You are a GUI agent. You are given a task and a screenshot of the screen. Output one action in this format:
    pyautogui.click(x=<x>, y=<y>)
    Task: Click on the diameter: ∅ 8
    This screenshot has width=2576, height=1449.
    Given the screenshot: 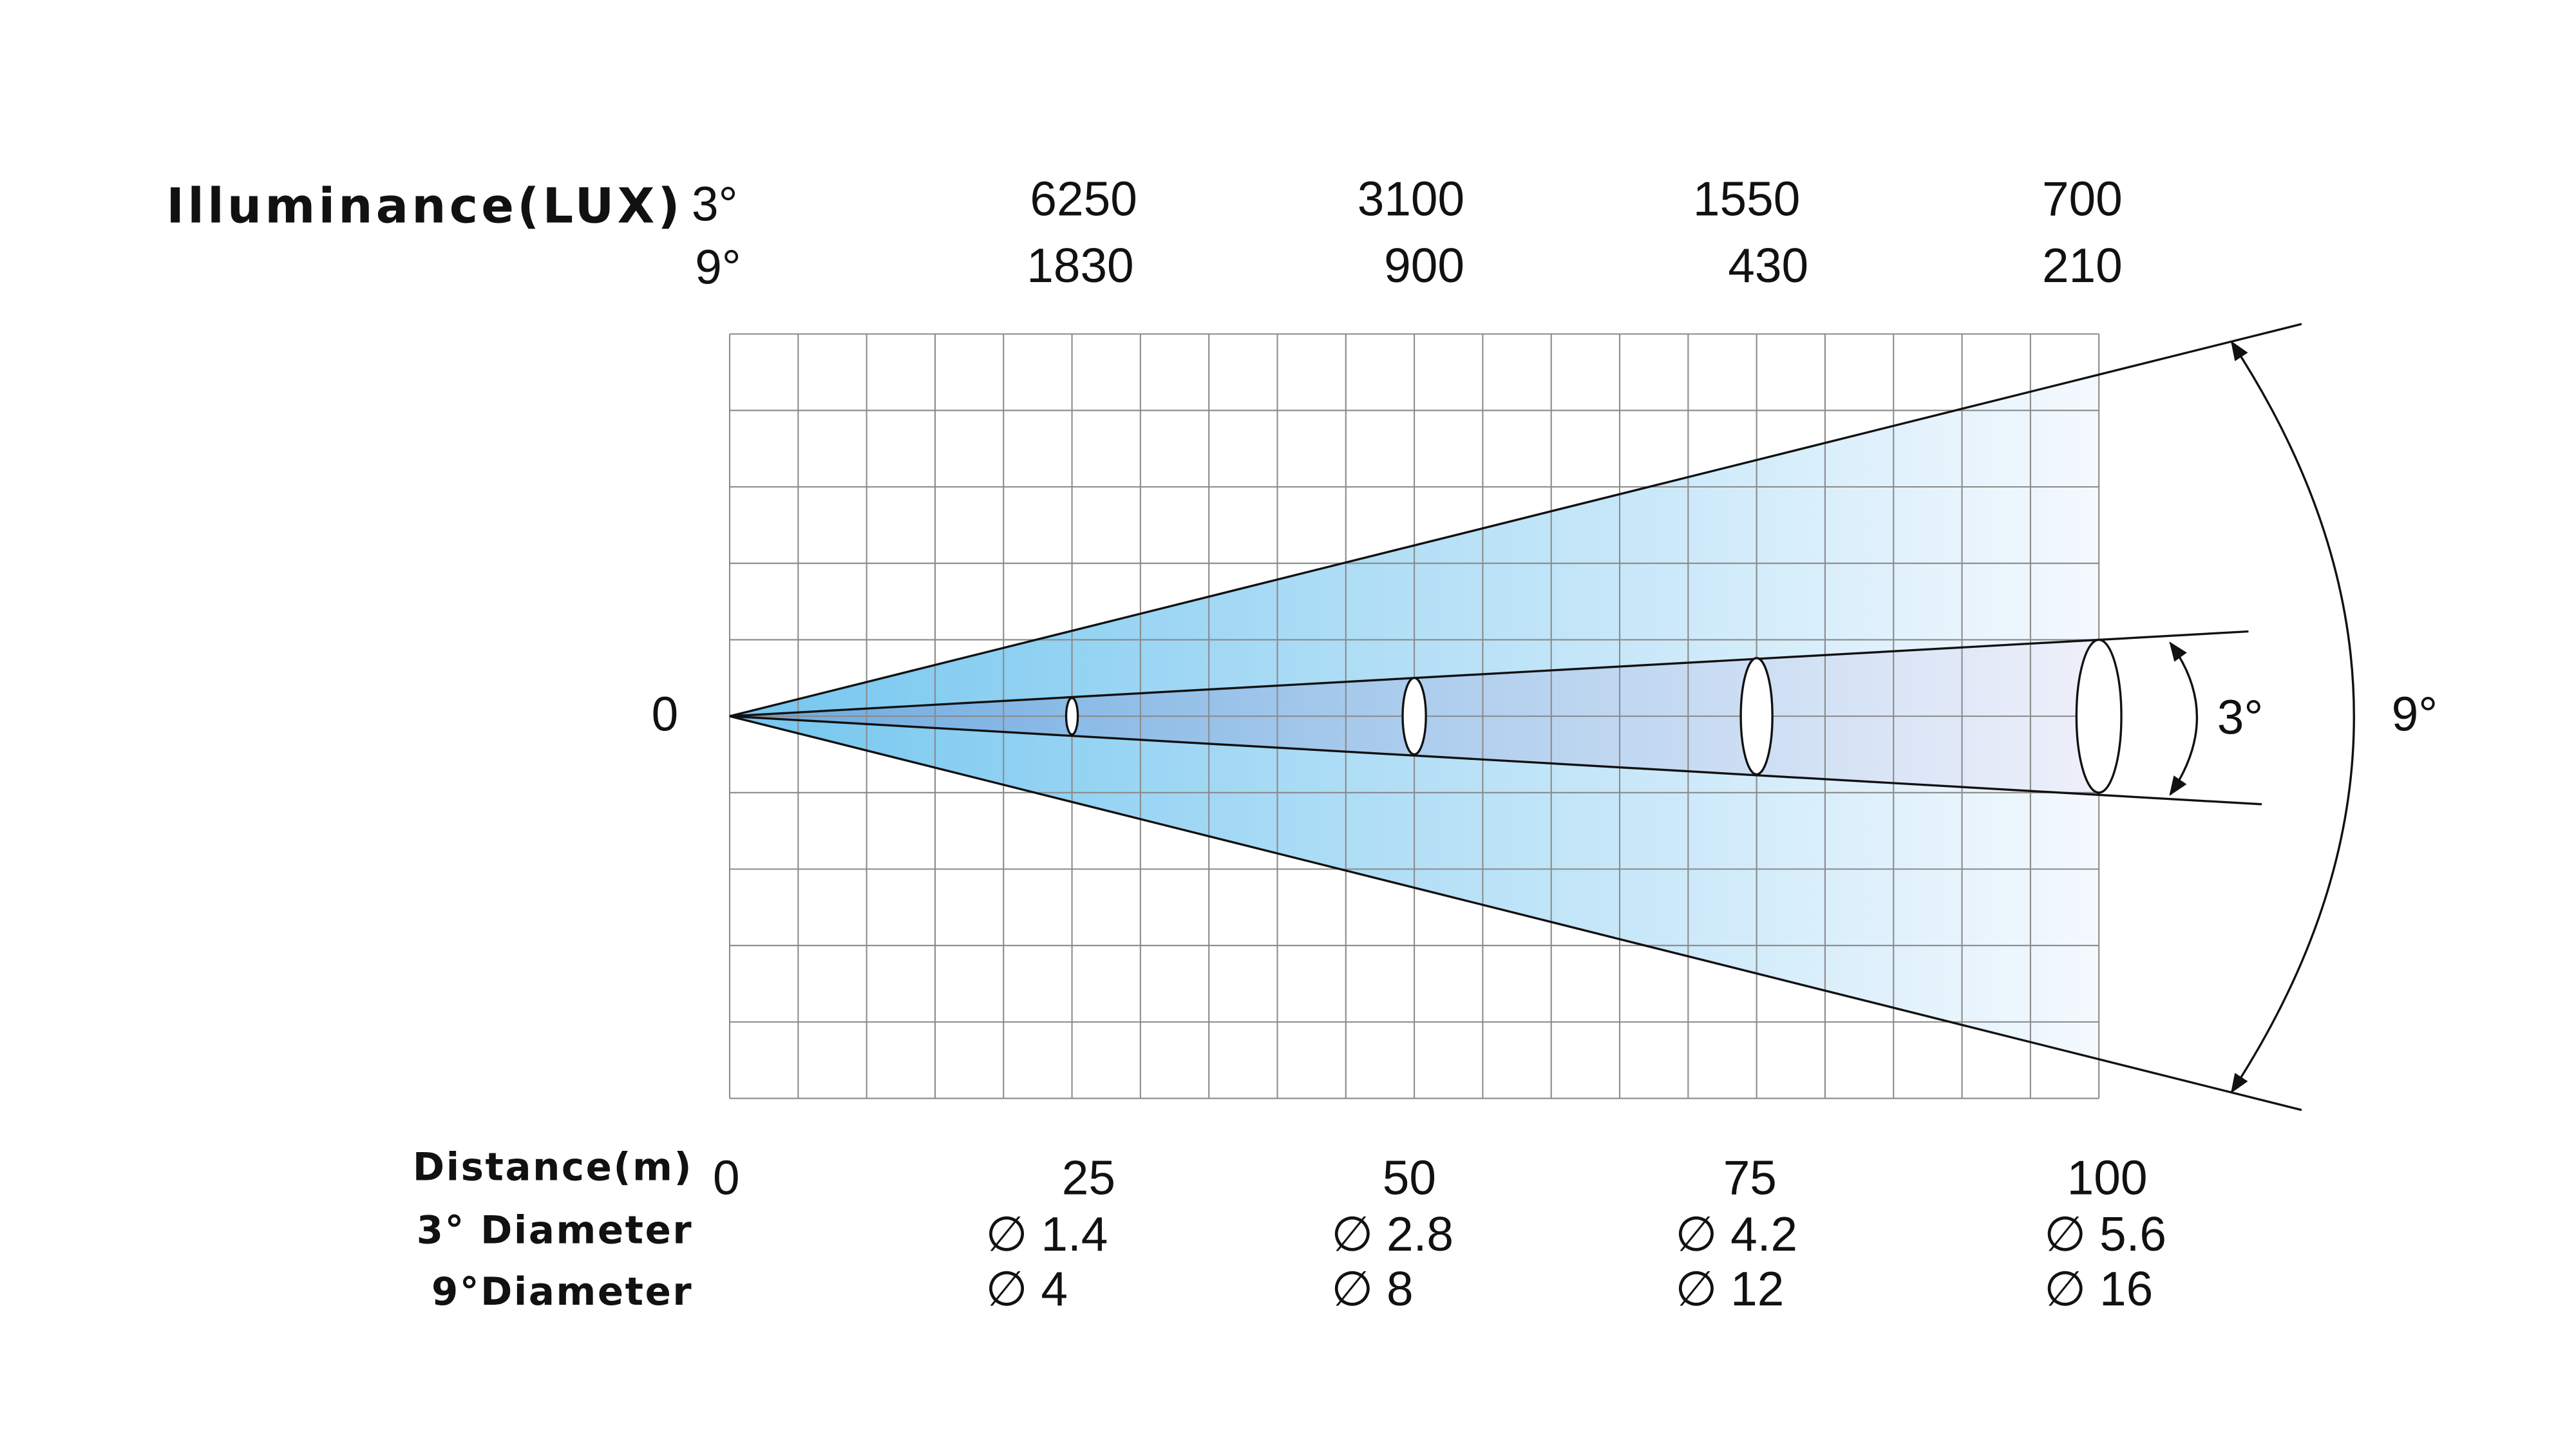 What is the action you would take?
    pyautogui.click(x=1372, y=1289)
    